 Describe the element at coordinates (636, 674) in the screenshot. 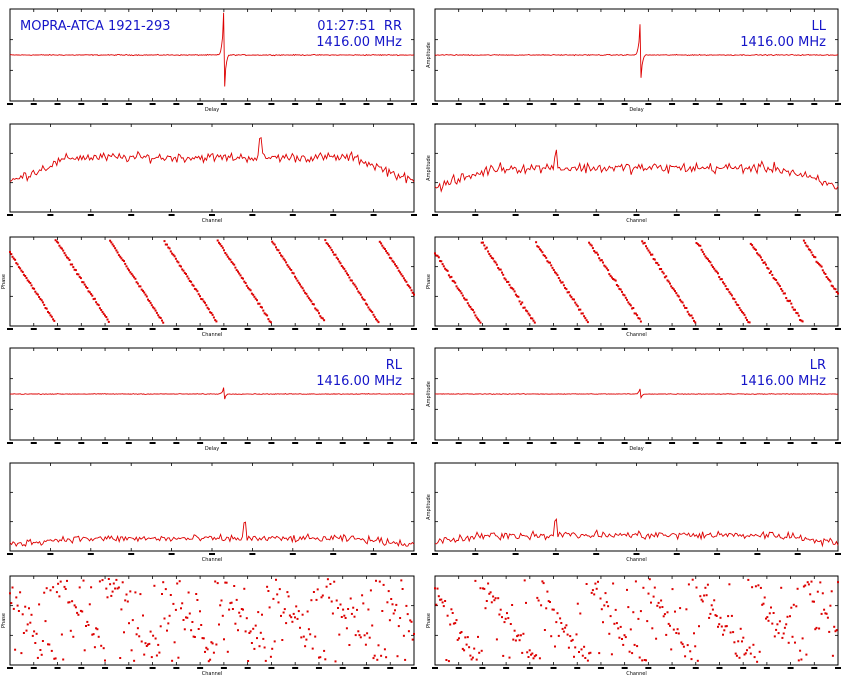

I see `lr-phase-xlabel: Channel` at that location.